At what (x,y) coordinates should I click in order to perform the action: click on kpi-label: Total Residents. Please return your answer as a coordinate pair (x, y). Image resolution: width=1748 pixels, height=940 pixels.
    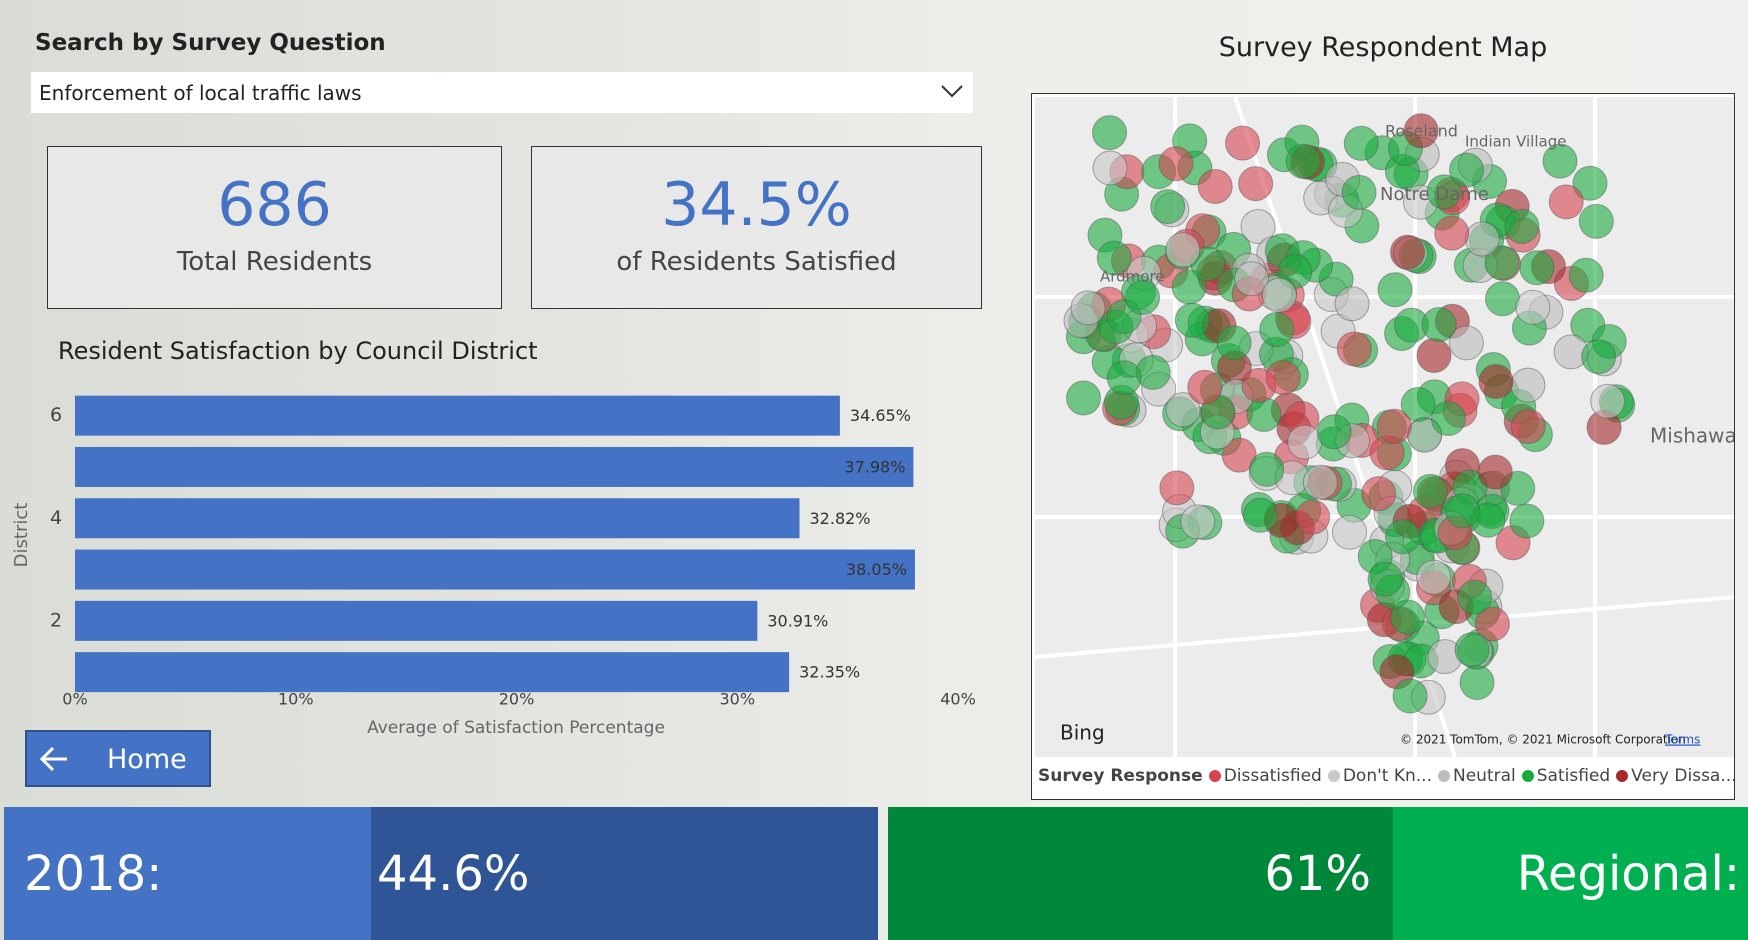
    Looking at the image, I should click on (274, 262).